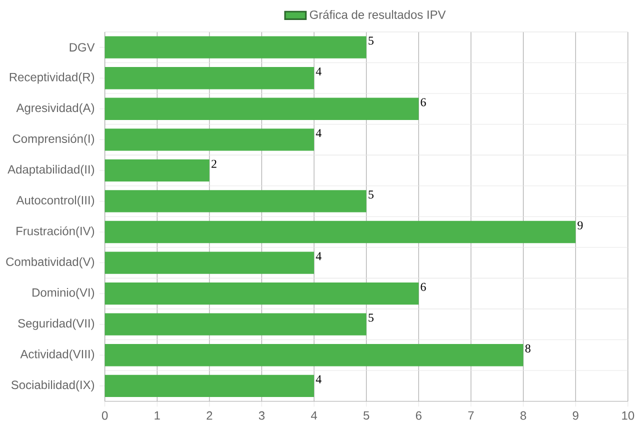 This screenshot has width=639, height=430. Describe the element at coordinates (50, 262) in the screenshot. I see `y-tick-label: Combatividad(V)` at that location.